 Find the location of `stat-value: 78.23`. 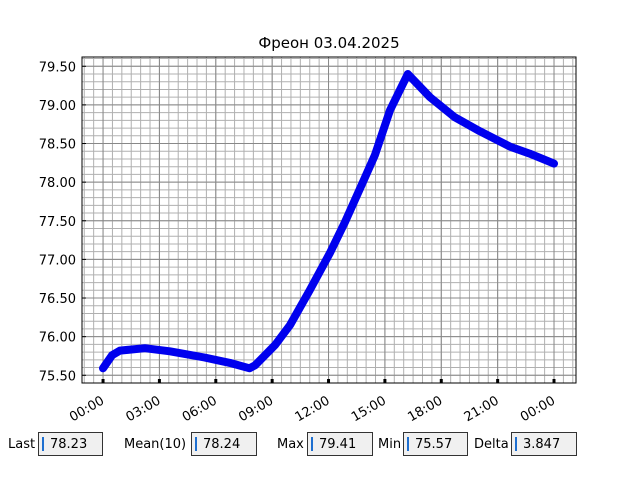

stat-value: 78.23 is located at coordinates (70, 444).